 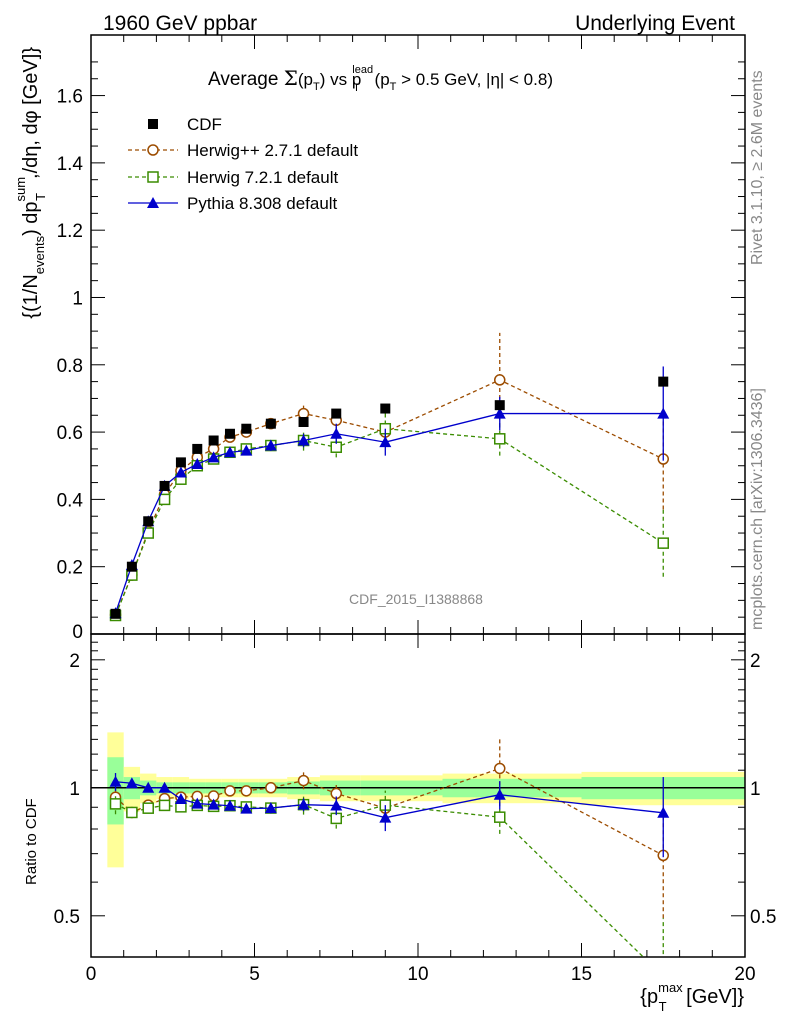 What do you see at coordinates (416, 599) in the screenshot?
I see `analysis-watermark: CDF_2015_I1388868` at bounding box center [416, 599].